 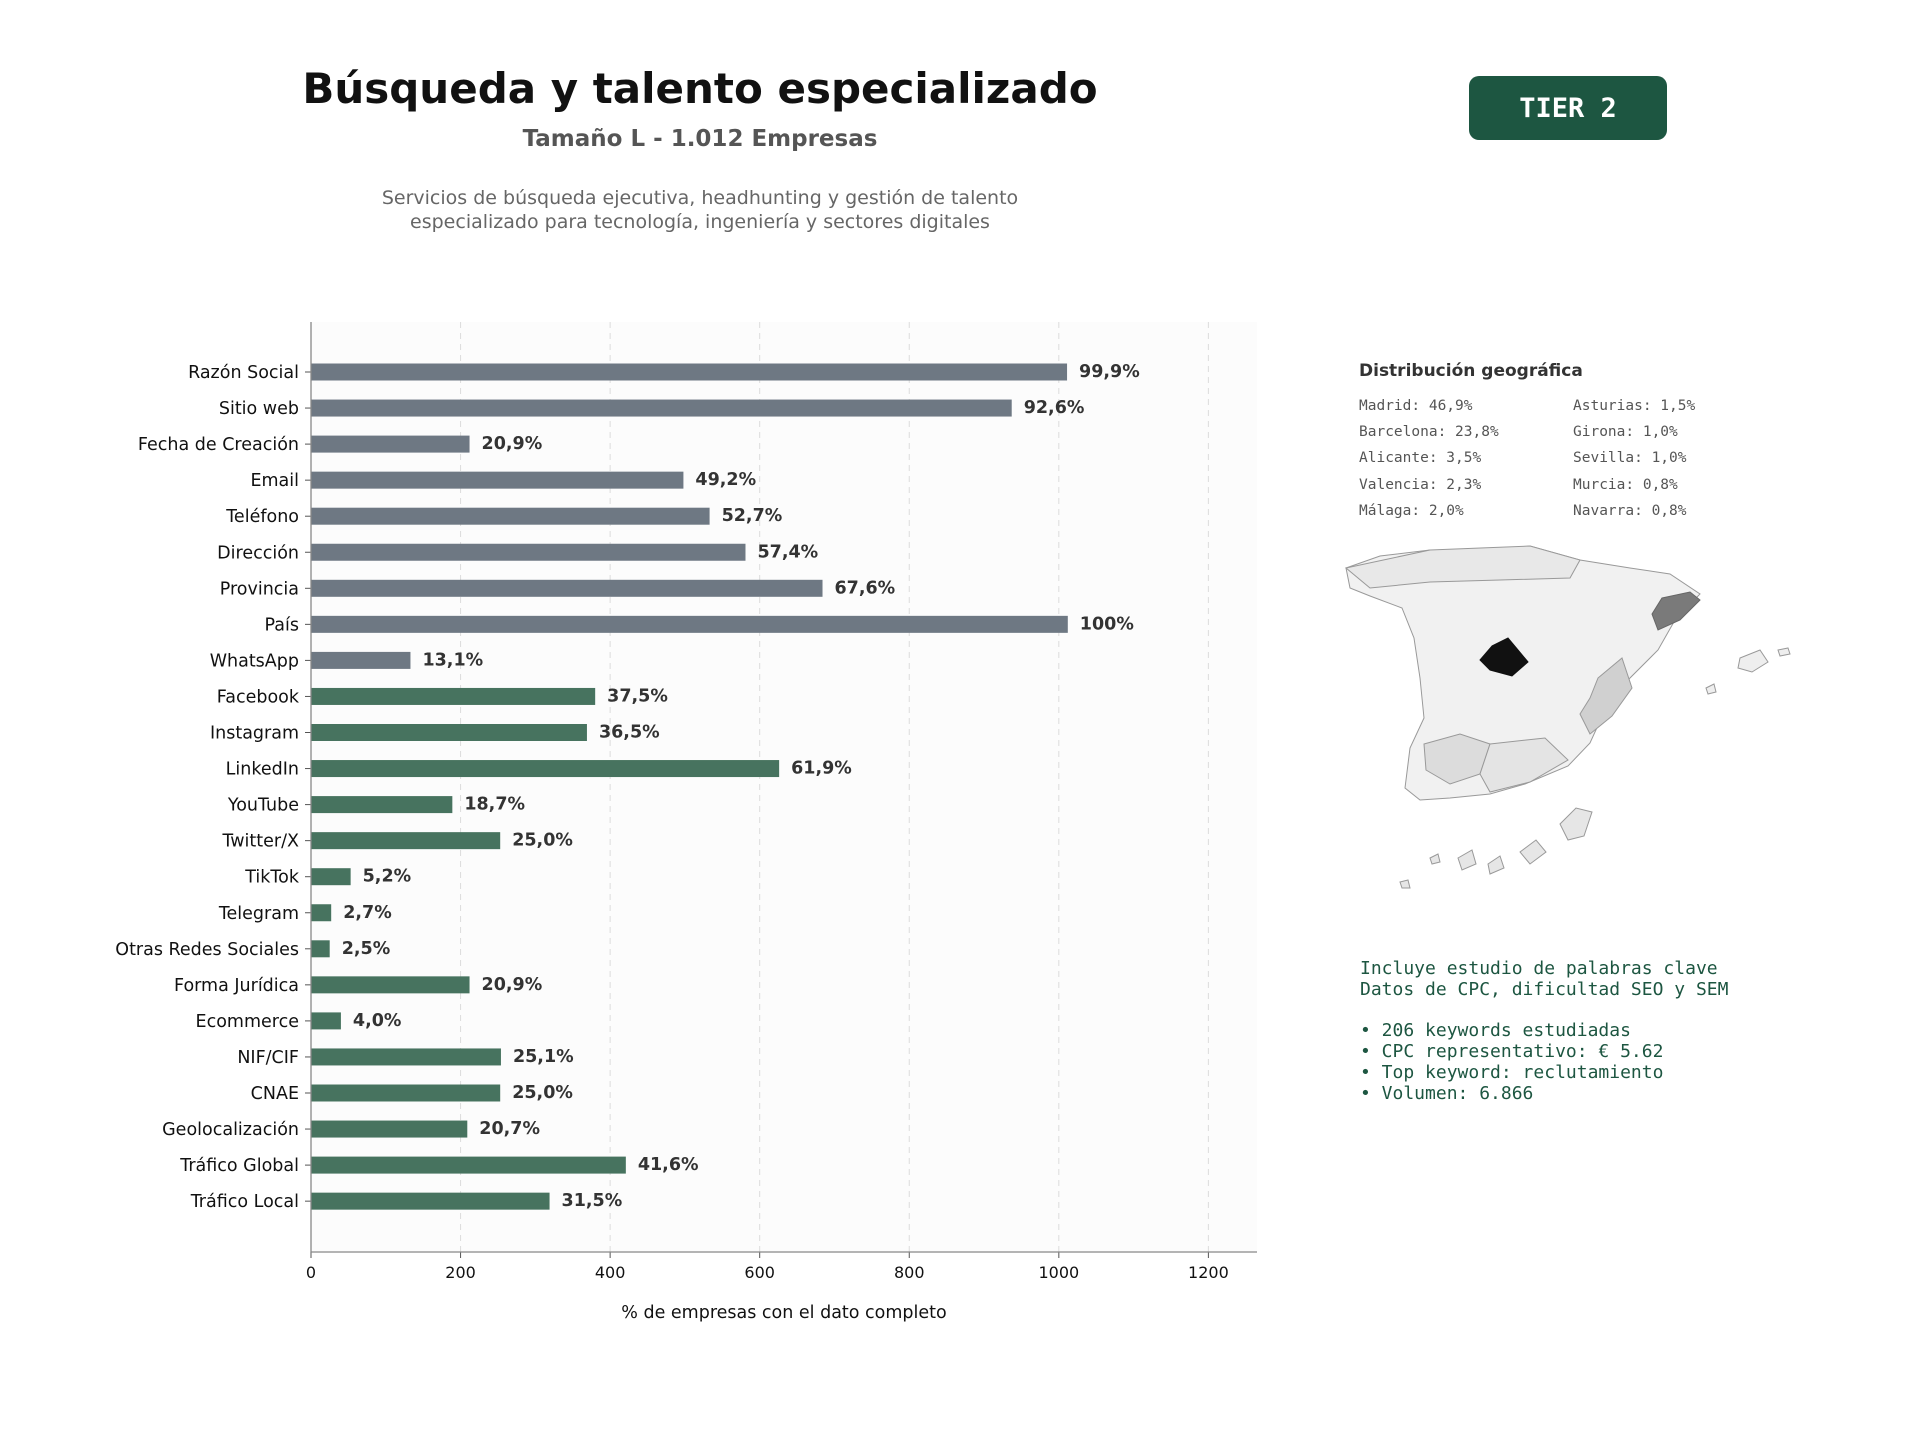 What do you see at coordinates (239, 1166) in the screenshot?
I see `category-label: Tráfico Global` at bounding box center [239, 1166].